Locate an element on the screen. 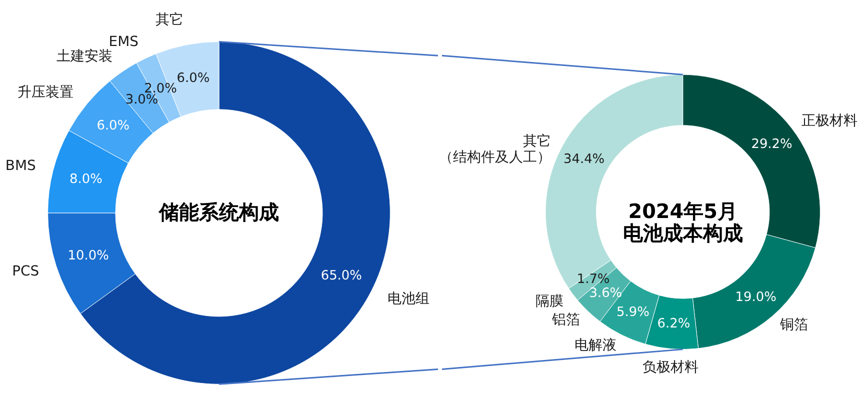 The height and width of the screenshot is (401, 865). slice-label: 电池组 is located at coordinates (409, 298).